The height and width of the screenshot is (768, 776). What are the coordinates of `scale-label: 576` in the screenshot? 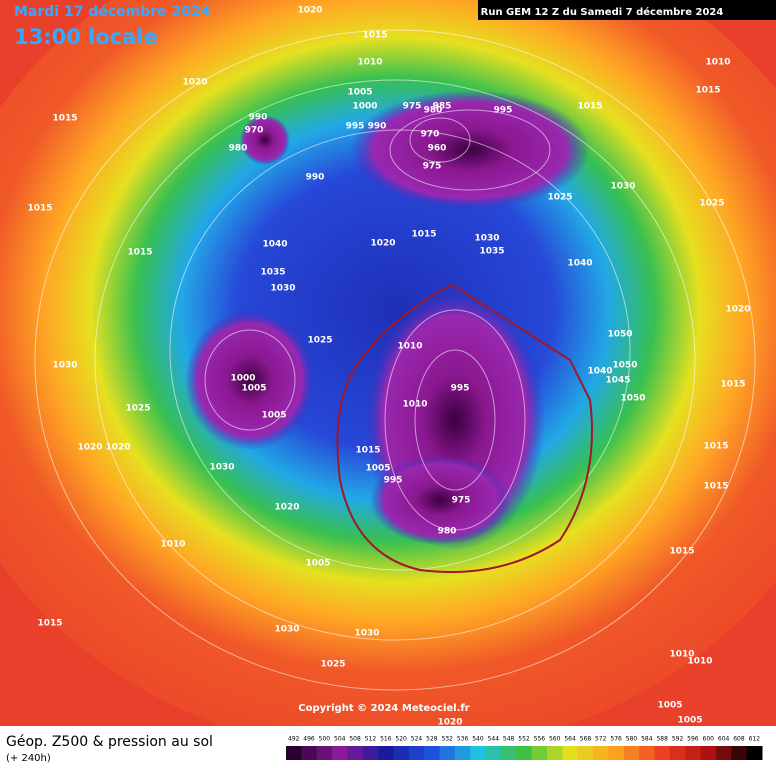 It's located at (616, 739).